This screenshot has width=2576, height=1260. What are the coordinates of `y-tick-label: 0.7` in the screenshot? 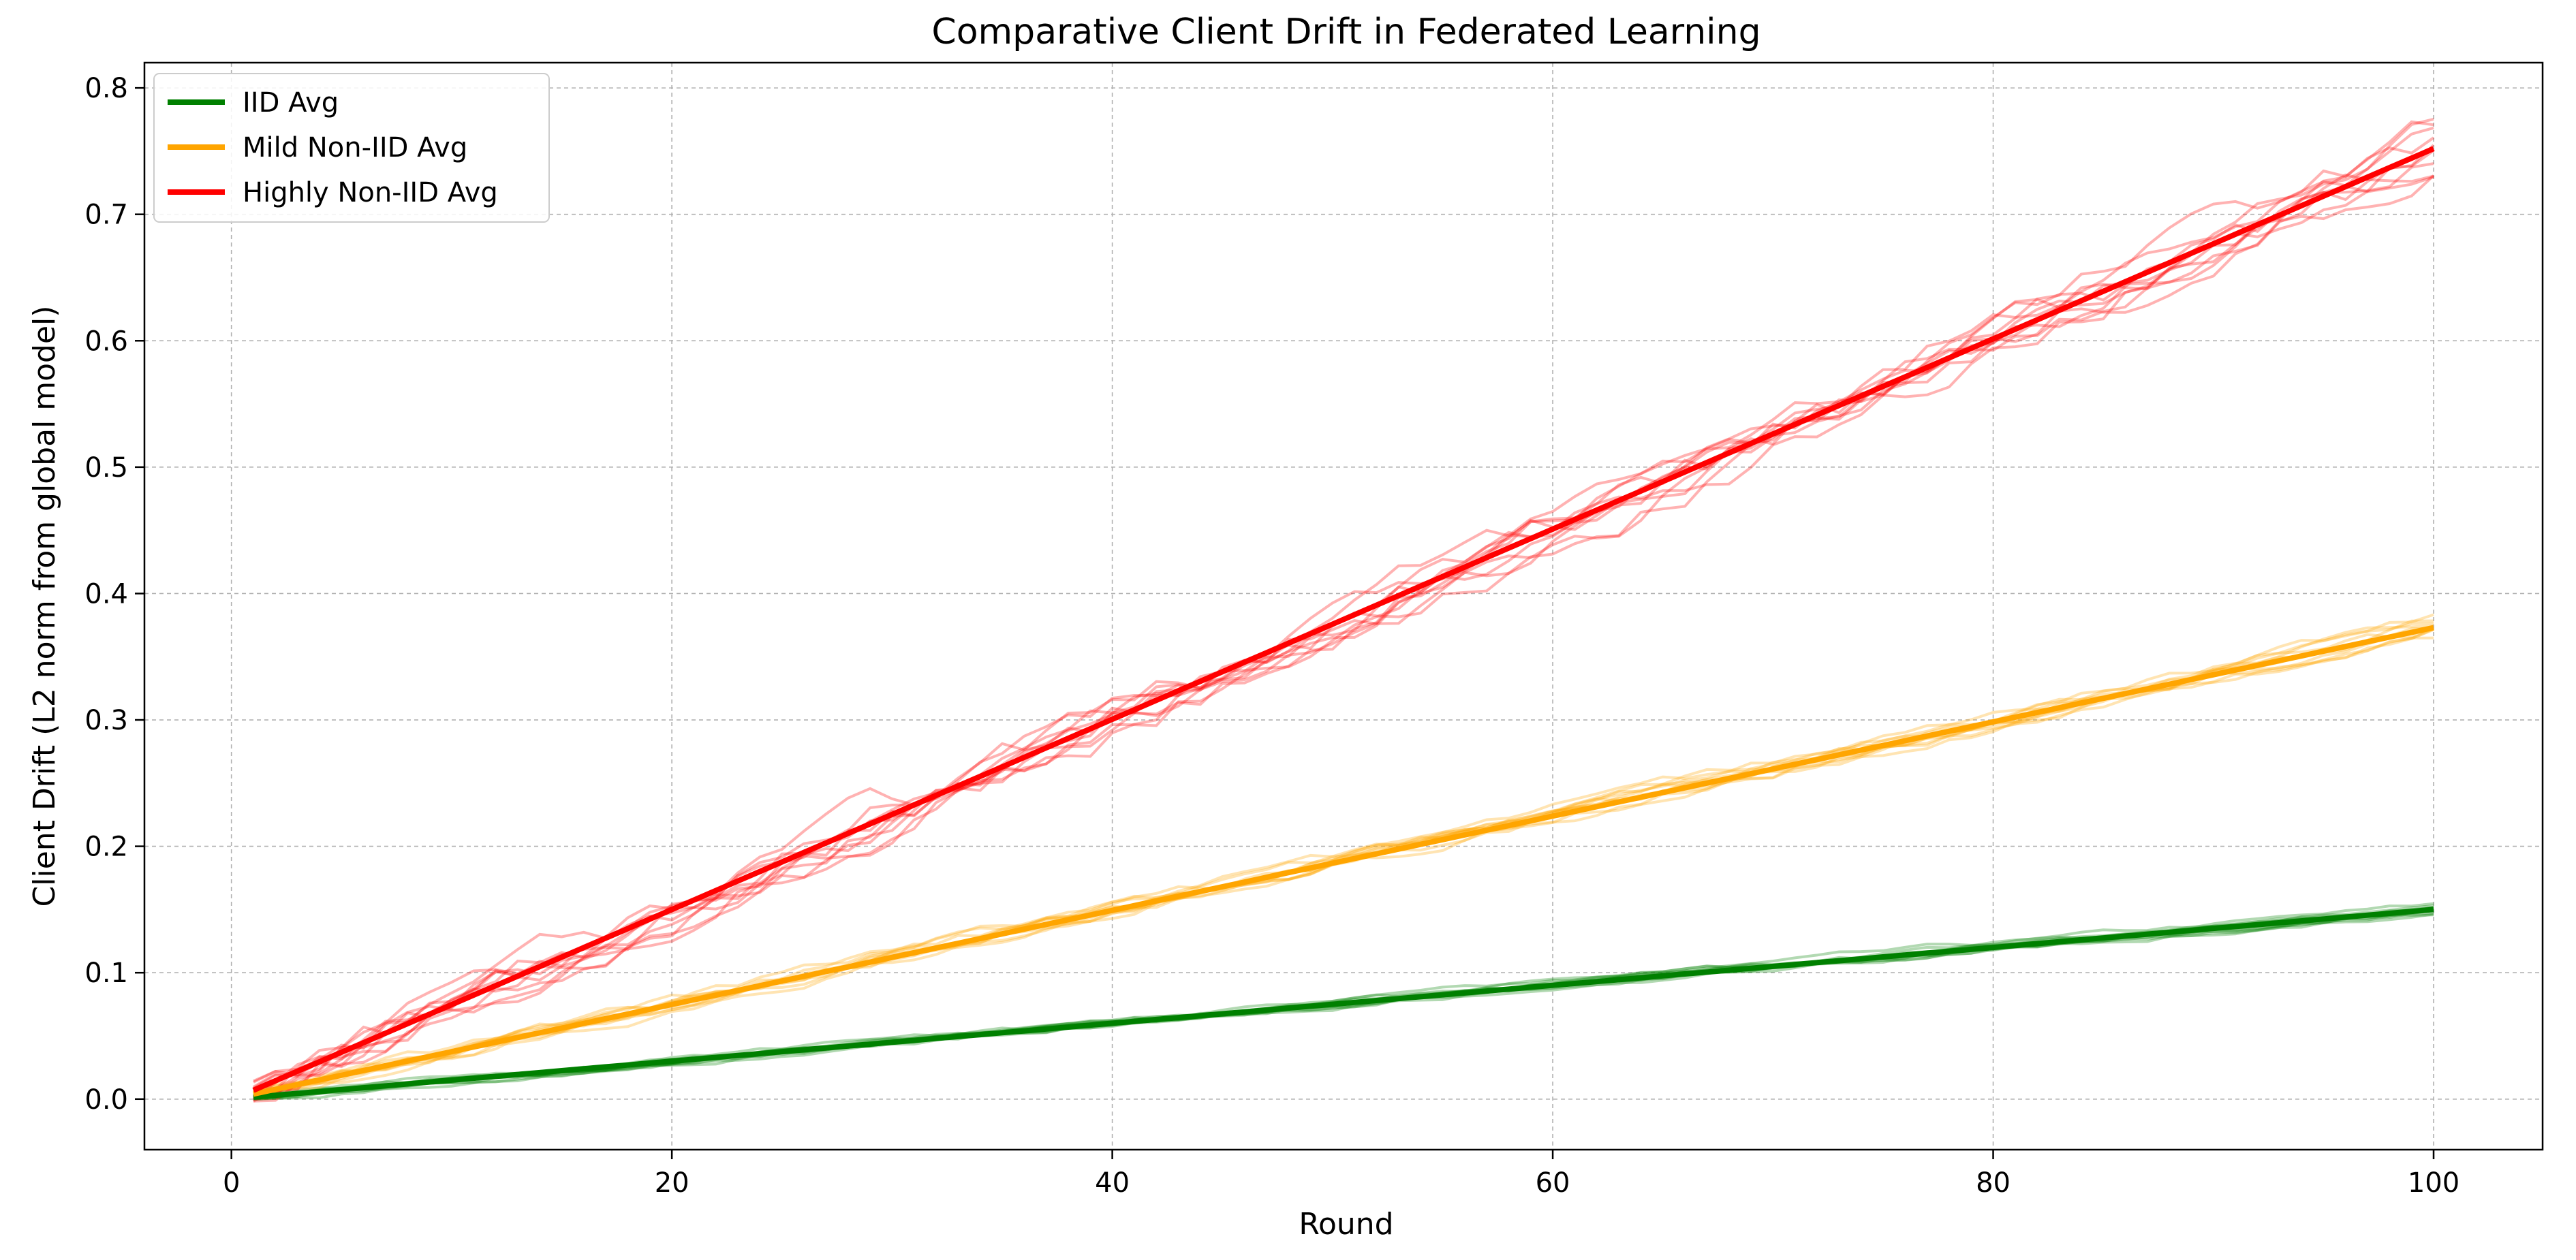 It's located at (106, 215).